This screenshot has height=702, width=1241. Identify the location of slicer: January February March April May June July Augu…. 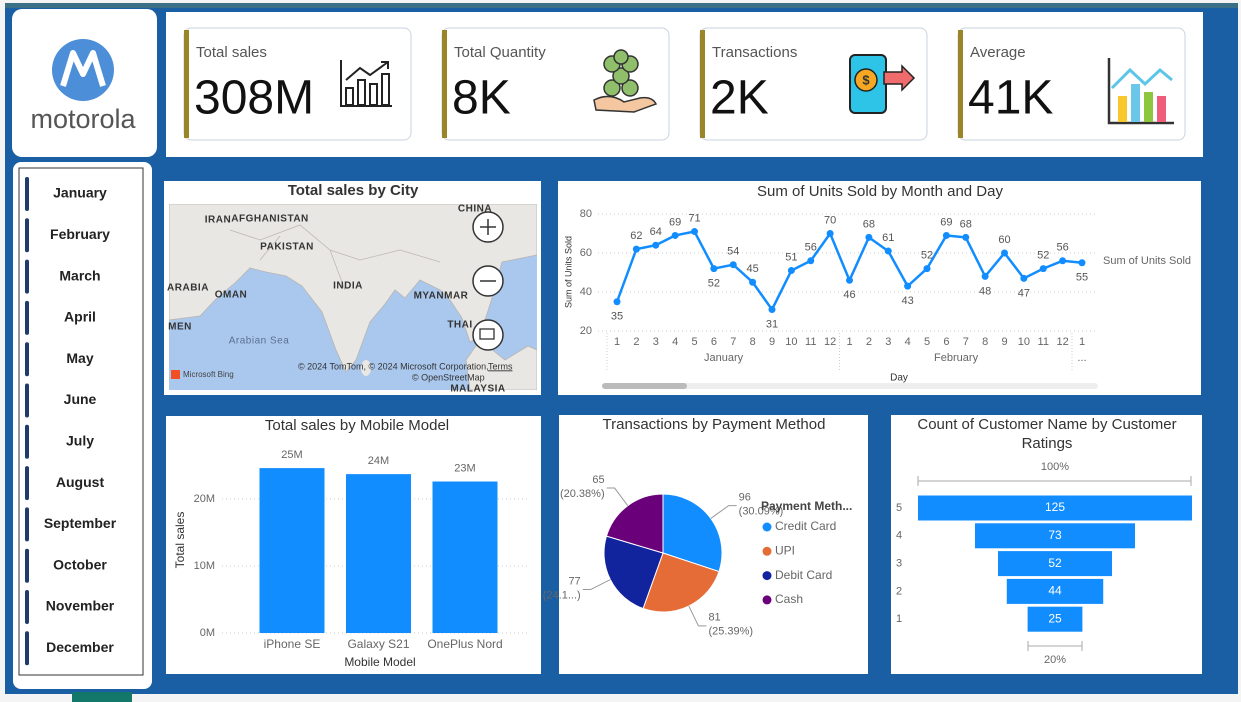
(83, 421).